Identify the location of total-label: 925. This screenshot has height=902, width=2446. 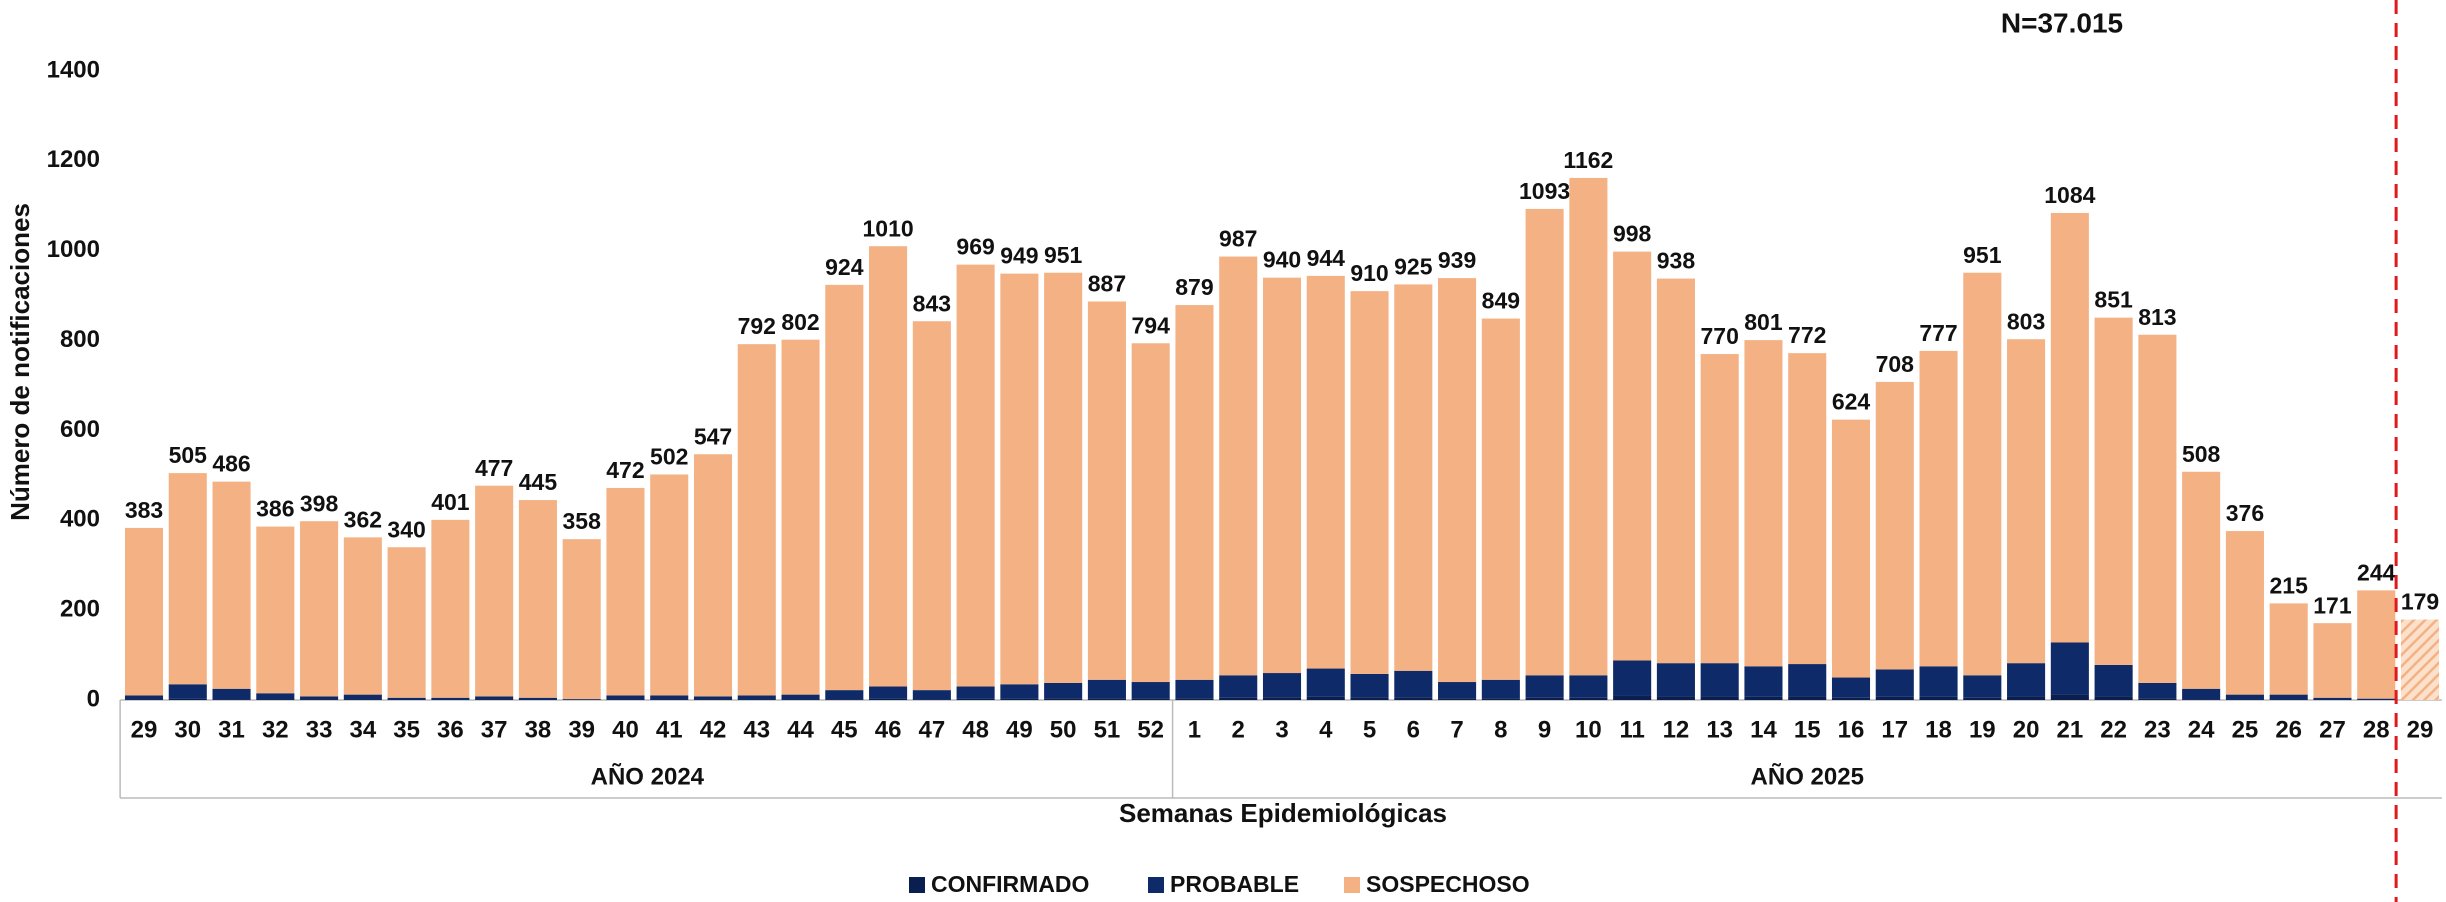
(1413, 266).